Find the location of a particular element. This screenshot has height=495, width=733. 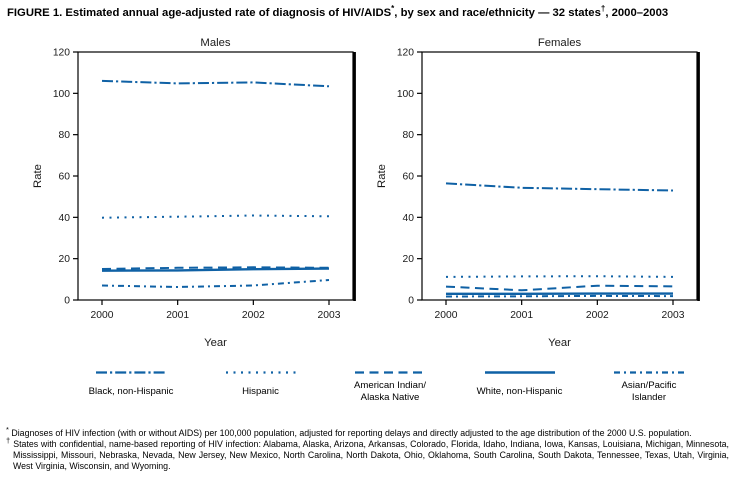

legend-line-sample-black_nh is located at coordinates (131, 372).